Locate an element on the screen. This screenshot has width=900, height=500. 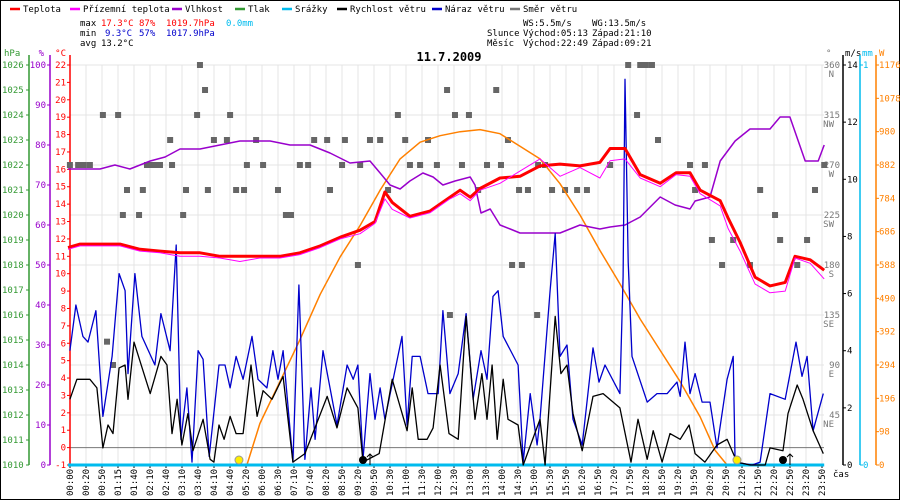
temperature-tick-label: 16 is located at coordinates (60, 170).